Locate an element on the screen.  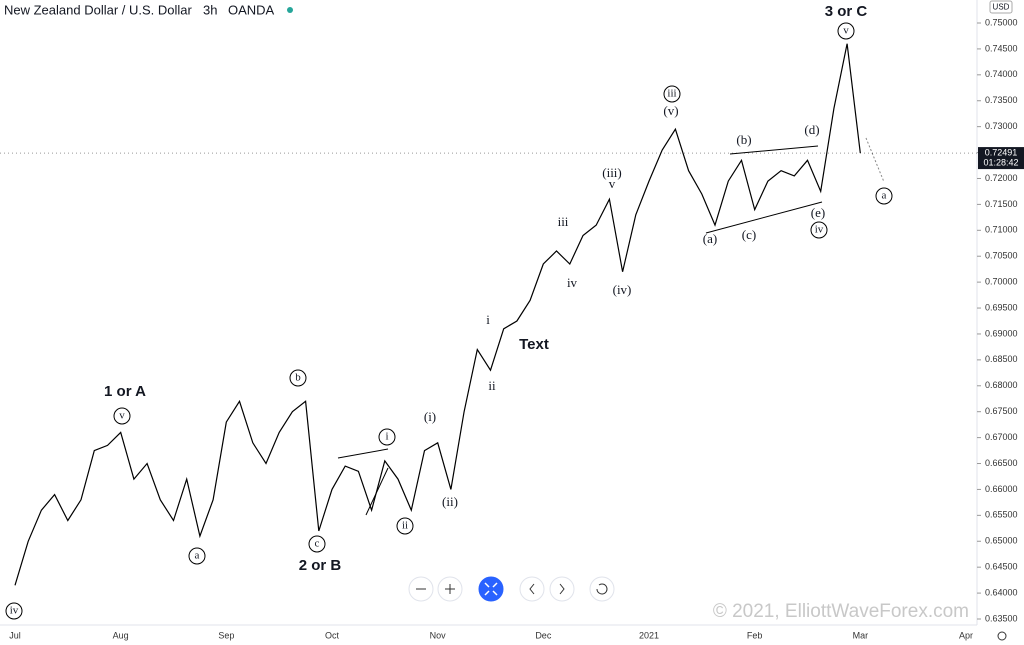
wave-label: (iii) is located at coordinates (612, 172).